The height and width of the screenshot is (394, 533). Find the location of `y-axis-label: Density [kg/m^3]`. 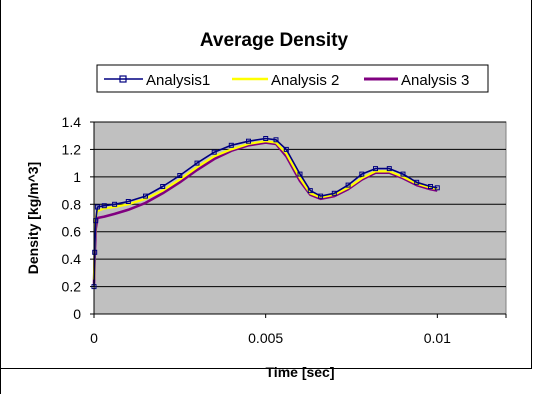

y-axis-label: Density [kg/m^3] is located at coordinates (33, 218).